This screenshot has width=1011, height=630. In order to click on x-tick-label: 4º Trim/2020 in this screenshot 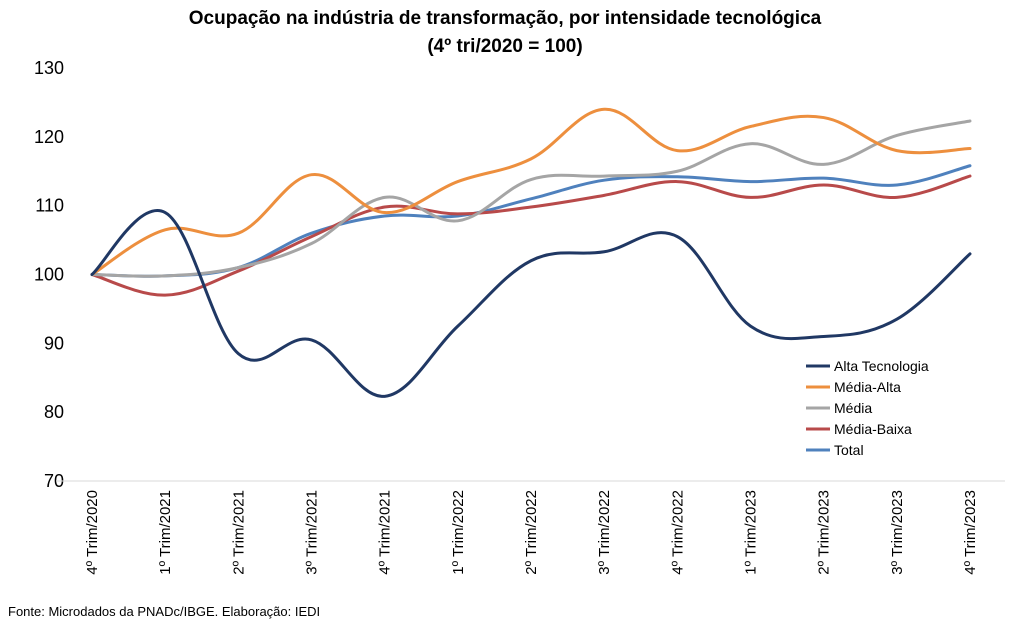, I will do `click(92, 532)`.